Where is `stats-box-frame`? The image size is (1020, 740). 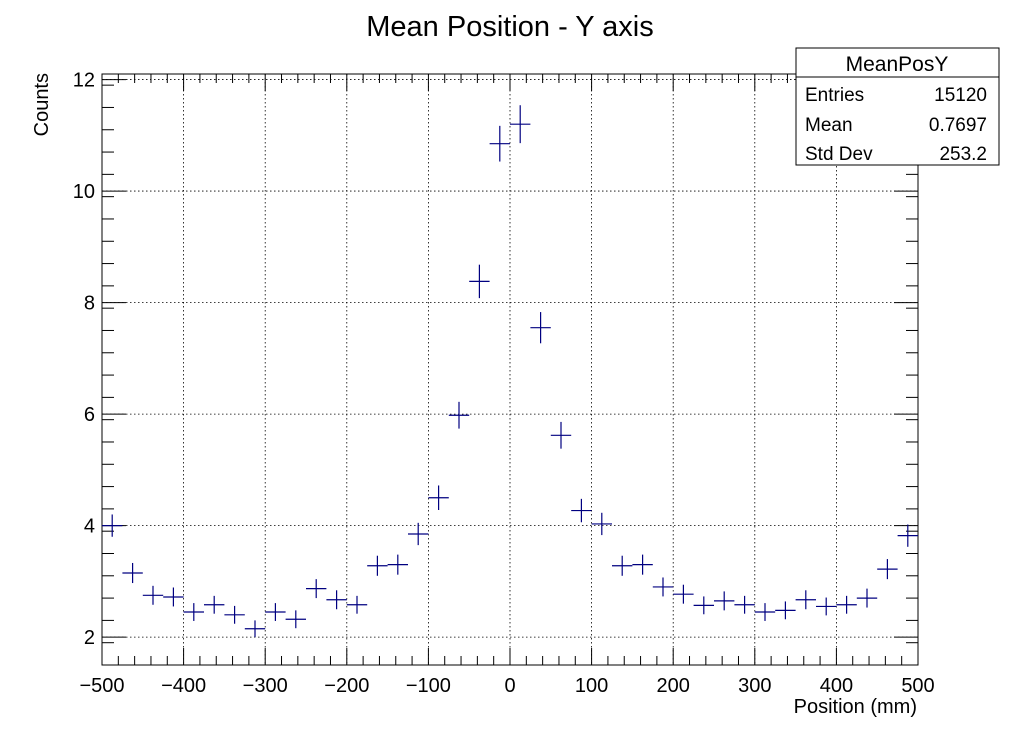
stats-box-frame is located at coordinates (897, 106).